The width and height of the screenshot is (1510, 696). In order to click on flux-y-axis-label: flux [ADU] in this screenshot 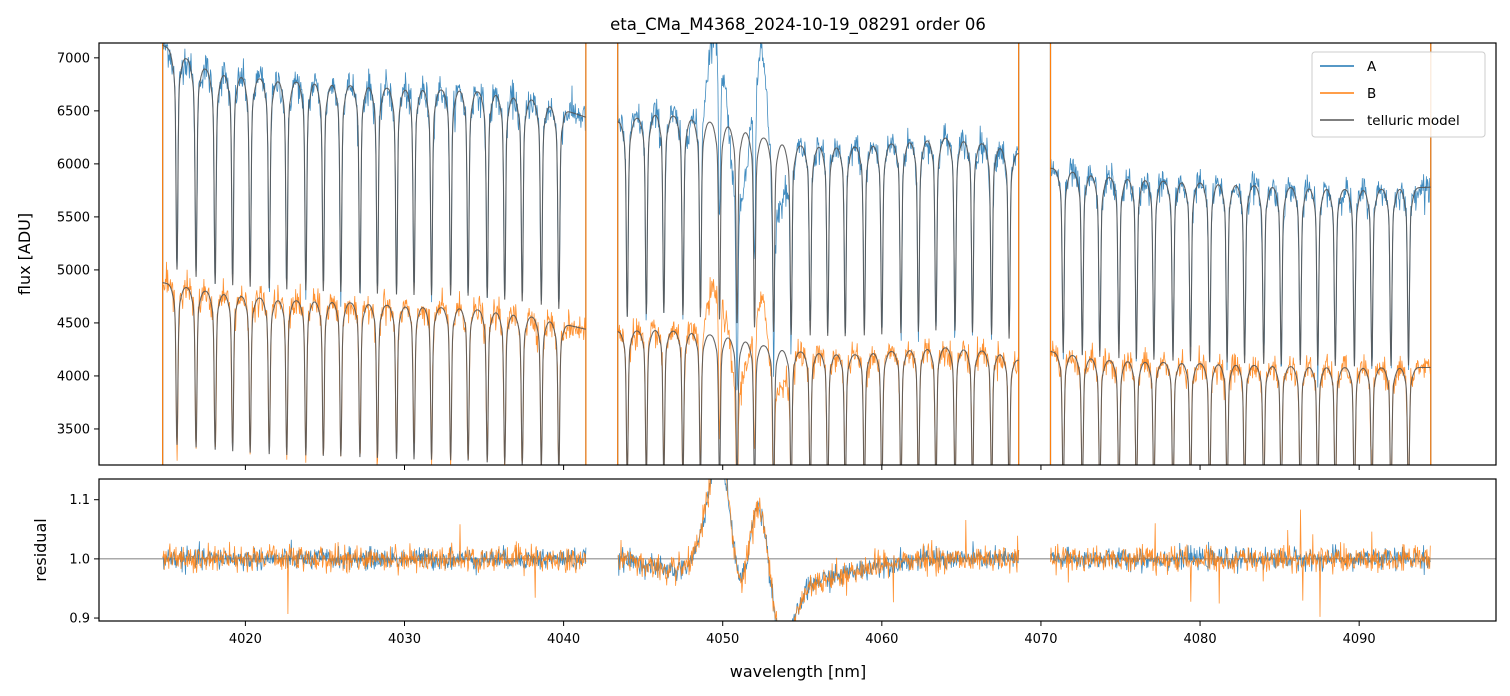, I will do `click(24, 254)`.